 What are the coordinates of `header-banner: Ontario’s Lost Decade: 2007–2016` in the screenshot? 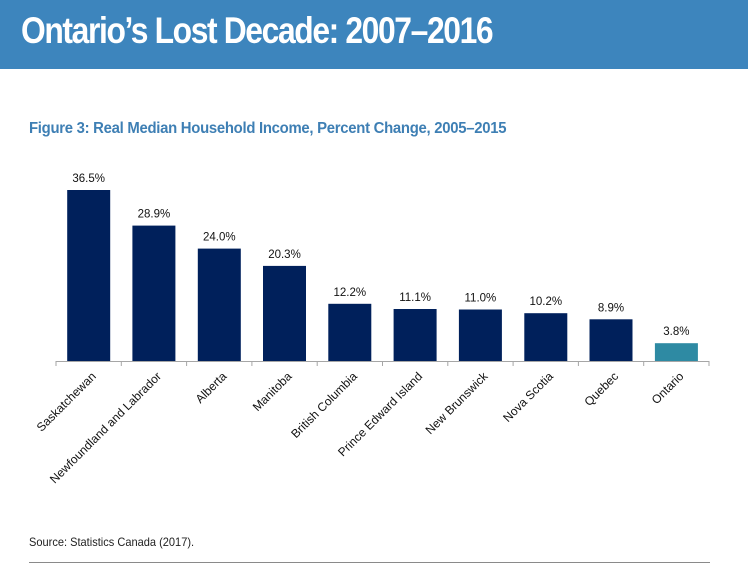 It's located at (374, 34).